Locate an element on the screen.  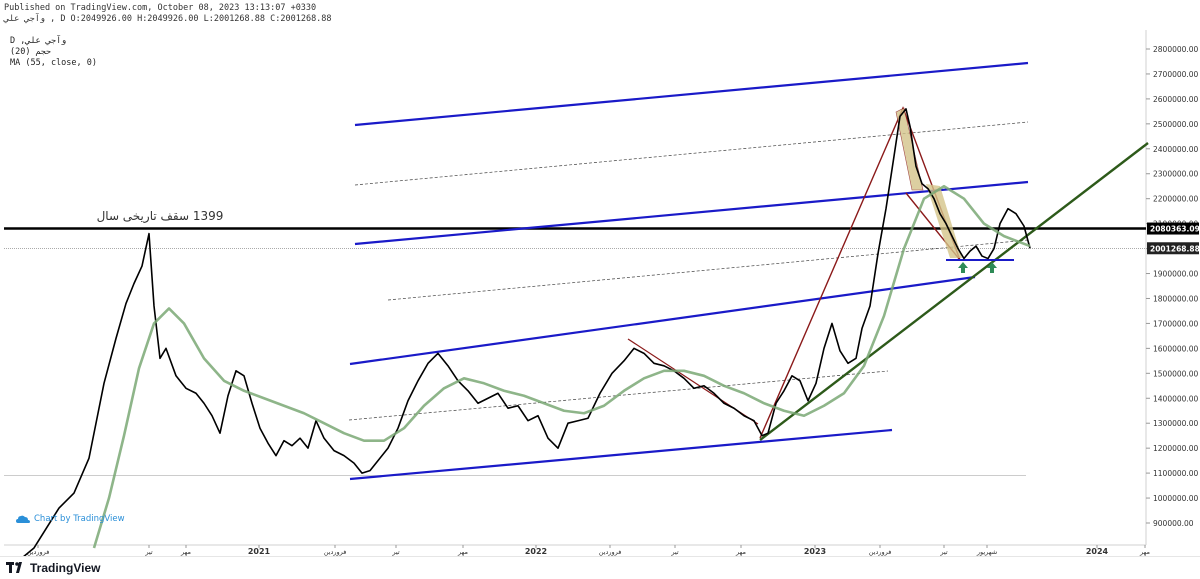
y-tick-label: 2600000.00 is located at coordinates (1176, 99).